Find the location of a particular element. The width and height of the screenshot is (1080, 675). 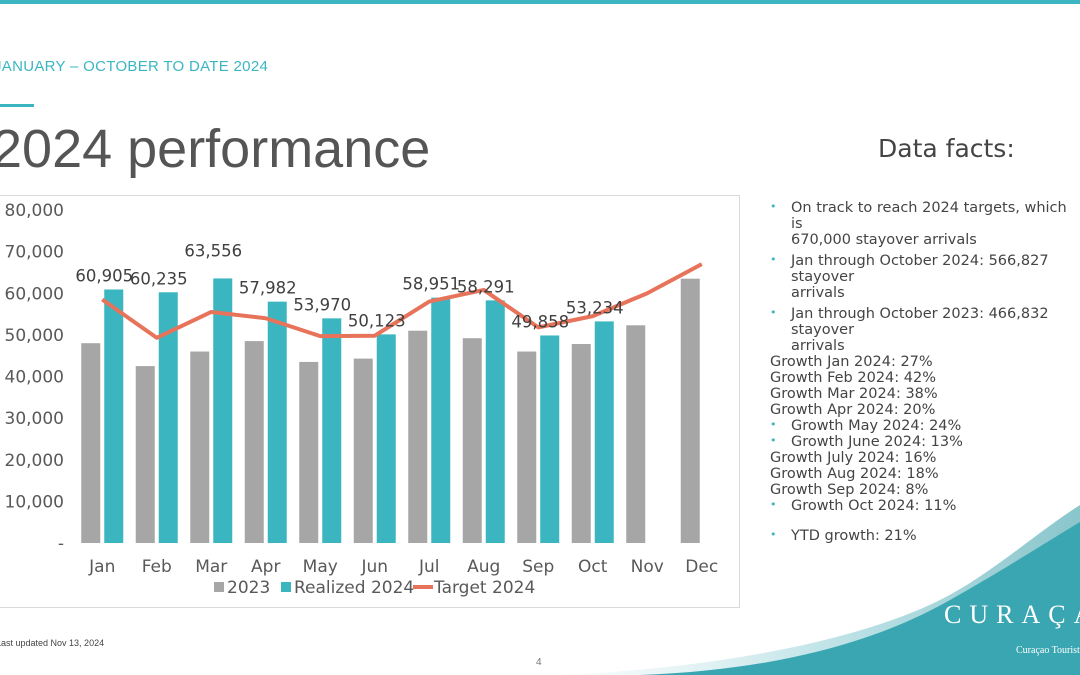

y-tick-label: - is located at coordinates (61, 544).